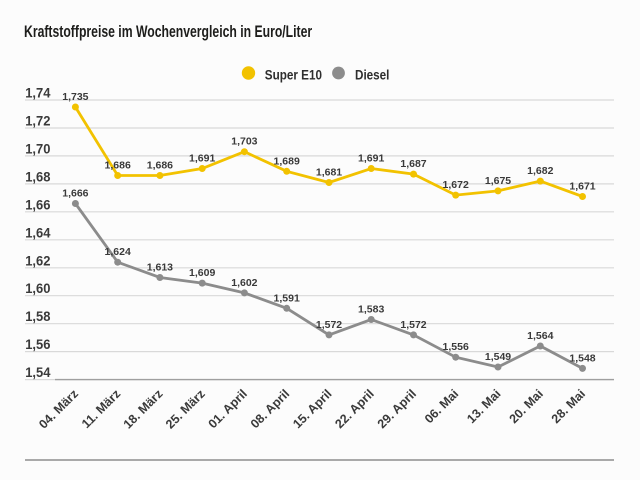  What do you see at coordinates (185, 409) in the screenshot?
I see `svg-text: 25. März` at bounding box center [185, 409].